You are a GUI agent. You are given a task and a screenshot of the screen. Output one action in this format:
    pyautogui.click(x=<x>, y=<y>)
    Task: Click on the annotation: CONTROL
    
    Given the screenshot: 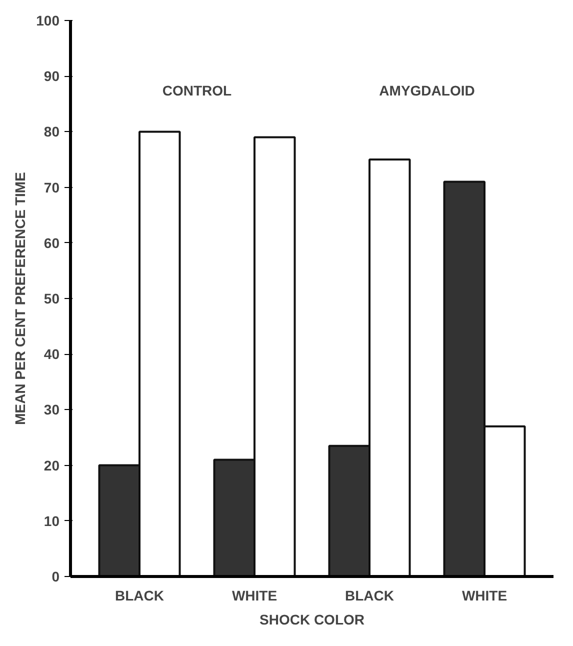 What is the action you would take?
    pyautogui.click(x=197, y=90)
    